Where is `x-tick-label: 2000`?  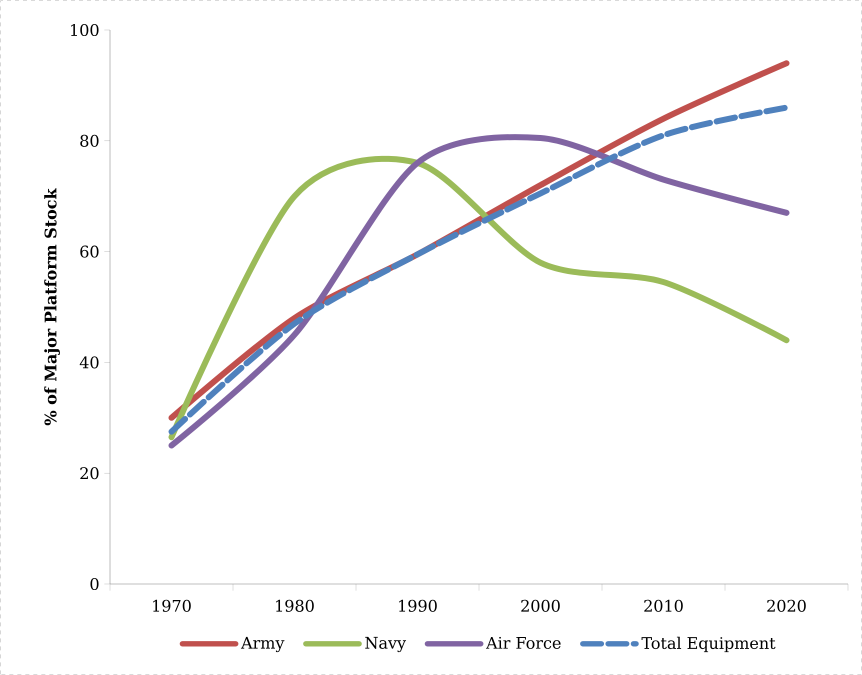
x-tick-label: 2000 is located at coordinates (540, 606).